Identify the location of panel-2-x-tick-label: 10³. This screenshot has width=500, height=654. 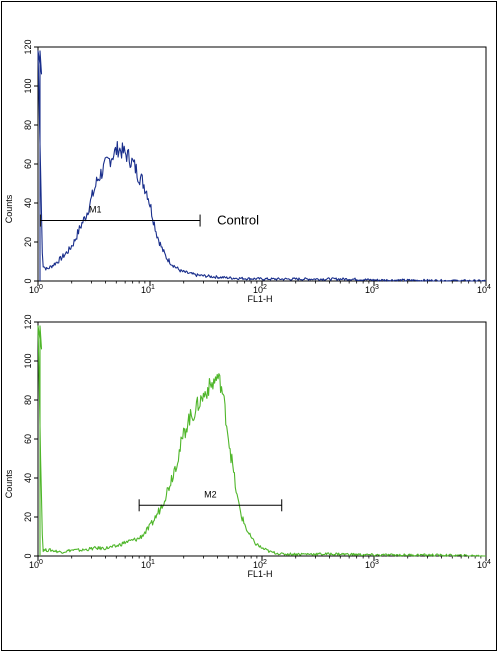
(372, 564).